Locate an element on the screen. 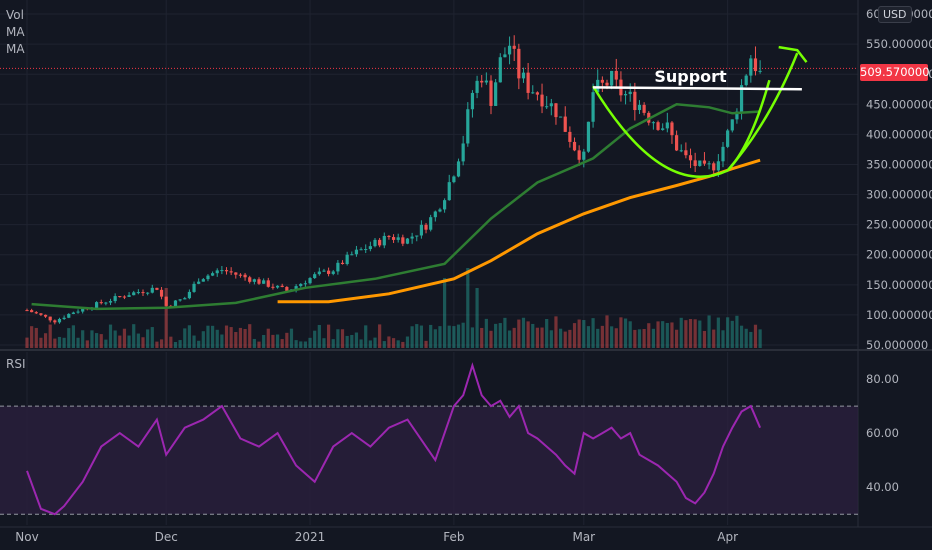 The width and height of the screenshot is (932, 550). currency-button: USD is located at coordinates (895, 14).